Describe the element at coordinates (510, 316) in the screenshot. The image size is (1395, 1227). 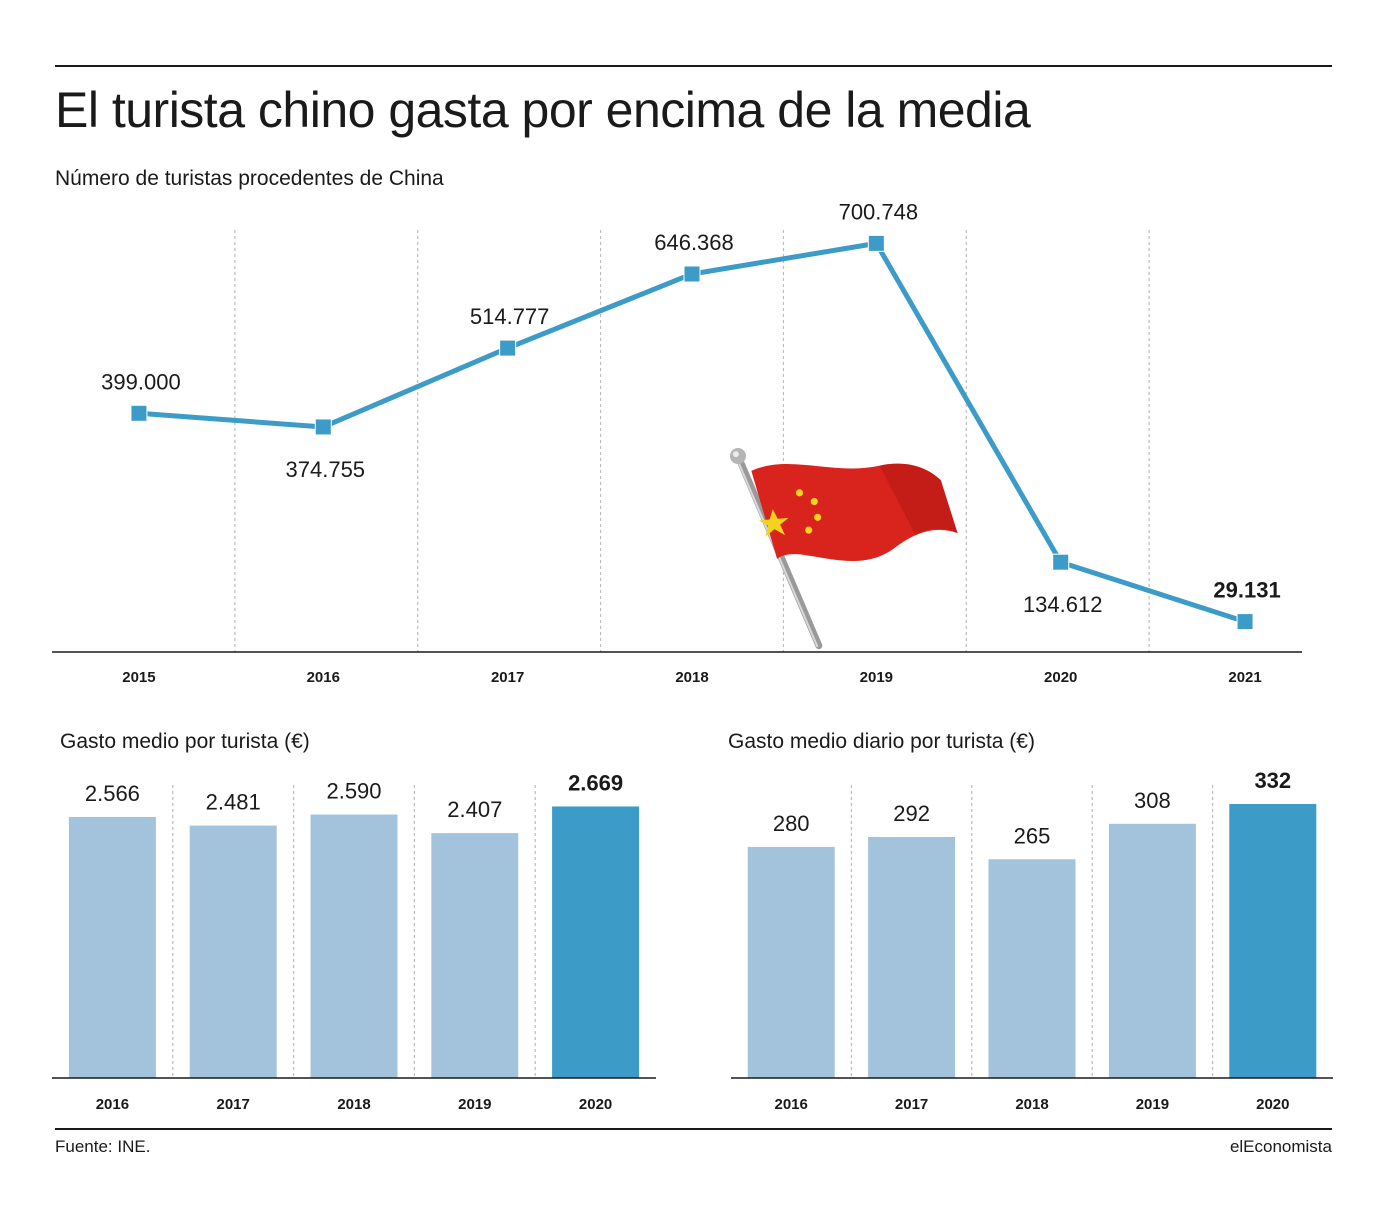
I see `data-label-2017: 514.777` at that location.